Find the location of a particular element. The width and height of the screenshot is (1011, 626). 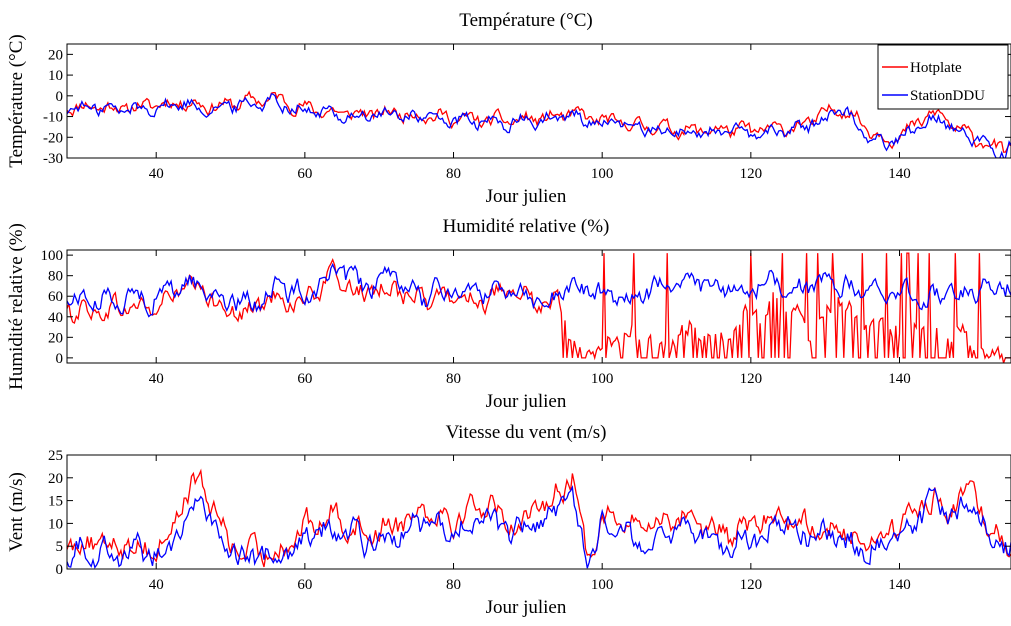

y-tick-label: -30 is located at coordinates (53, 159).